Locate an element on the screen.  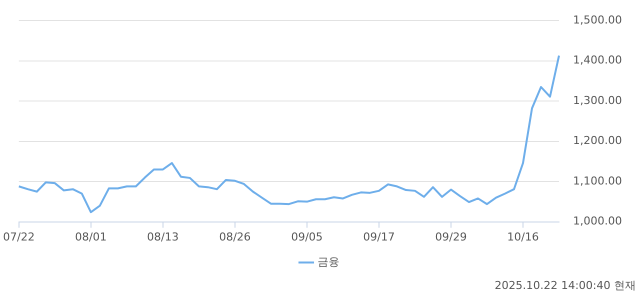
y-tick-label: 1,400.00 is located at coordinates (597, 60).